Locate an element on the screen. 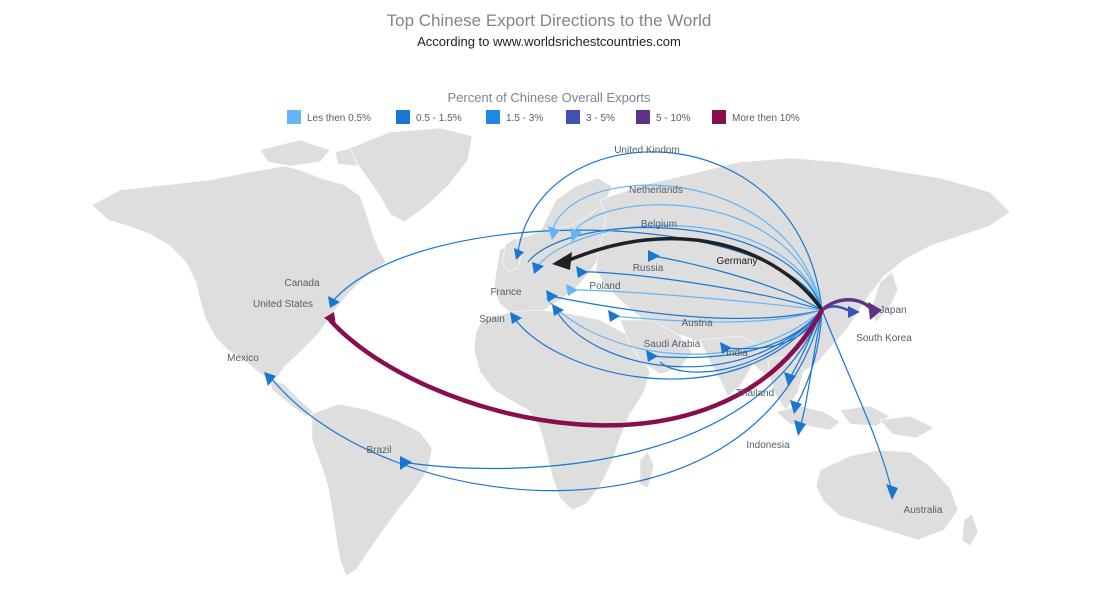 The width and height of the screenshot is (1098, 589). arc-malaysia is located at coordinates (809, 358).